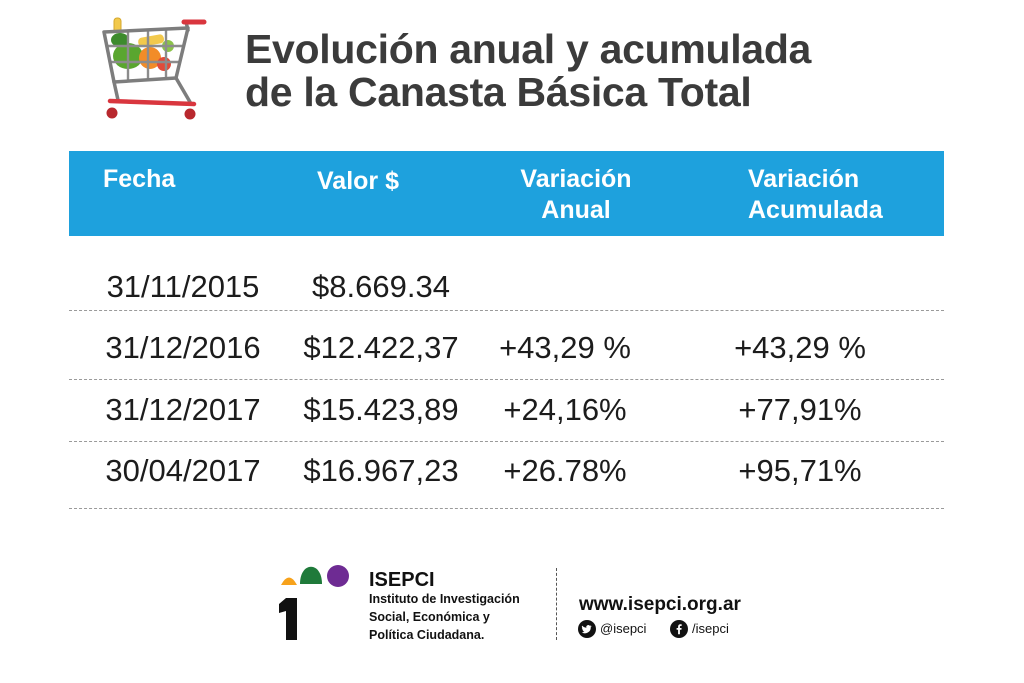 This screenshot has height=683, width=1024. What do you see at coordinates (183, 347) in the screenshot?
I see `cell-fecha: 31/12/2016` at bounding box center [183, 347].